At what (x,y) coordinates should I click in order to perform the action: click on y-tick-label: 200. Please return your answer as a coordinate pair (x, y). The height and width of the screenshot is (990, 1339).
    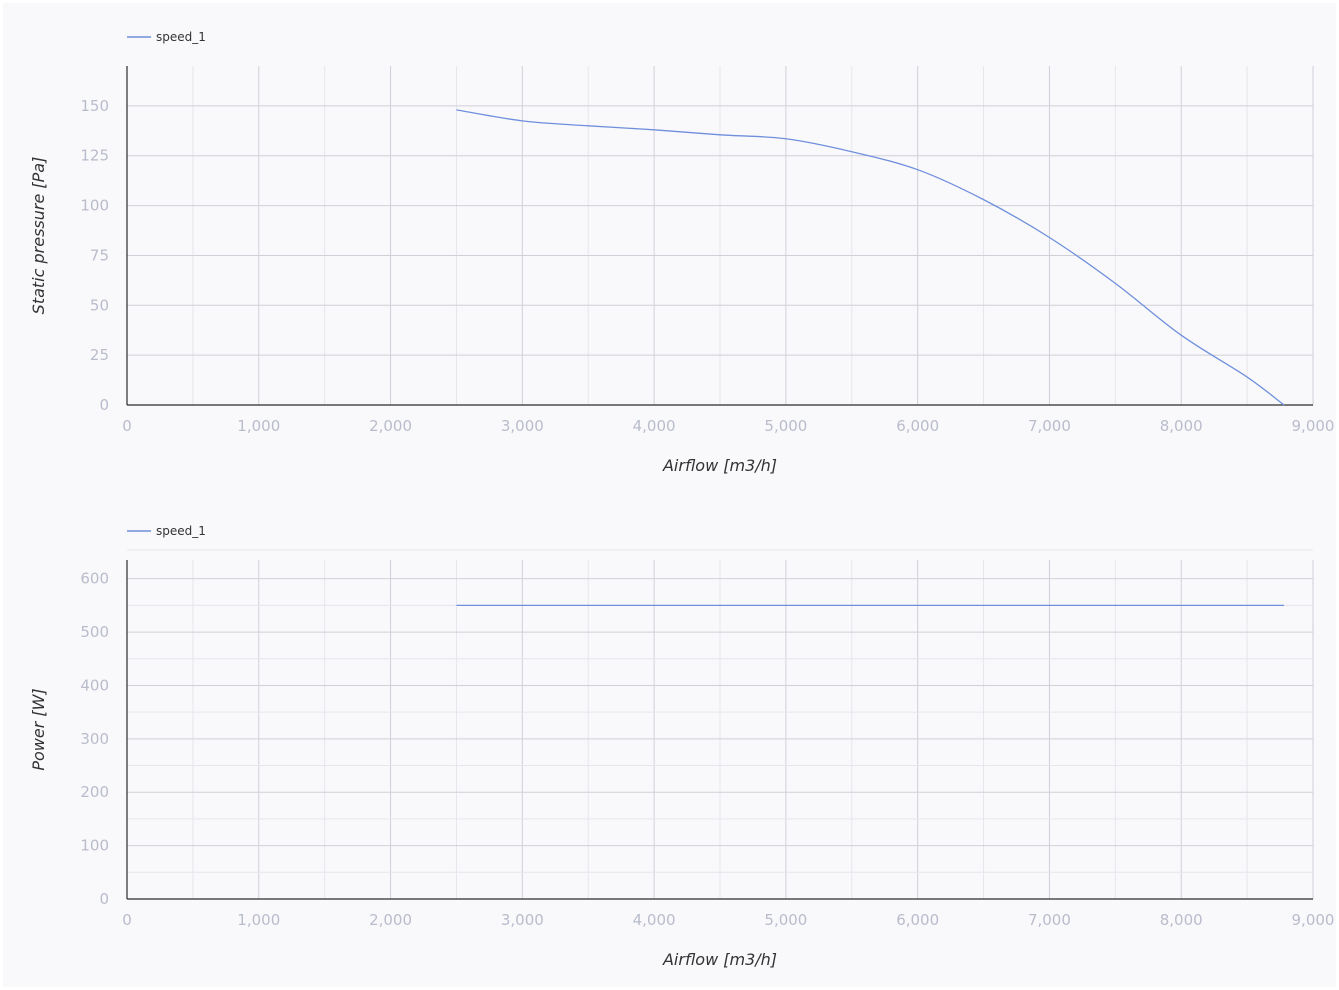
    Looking at the image, I should click on (94, 792).